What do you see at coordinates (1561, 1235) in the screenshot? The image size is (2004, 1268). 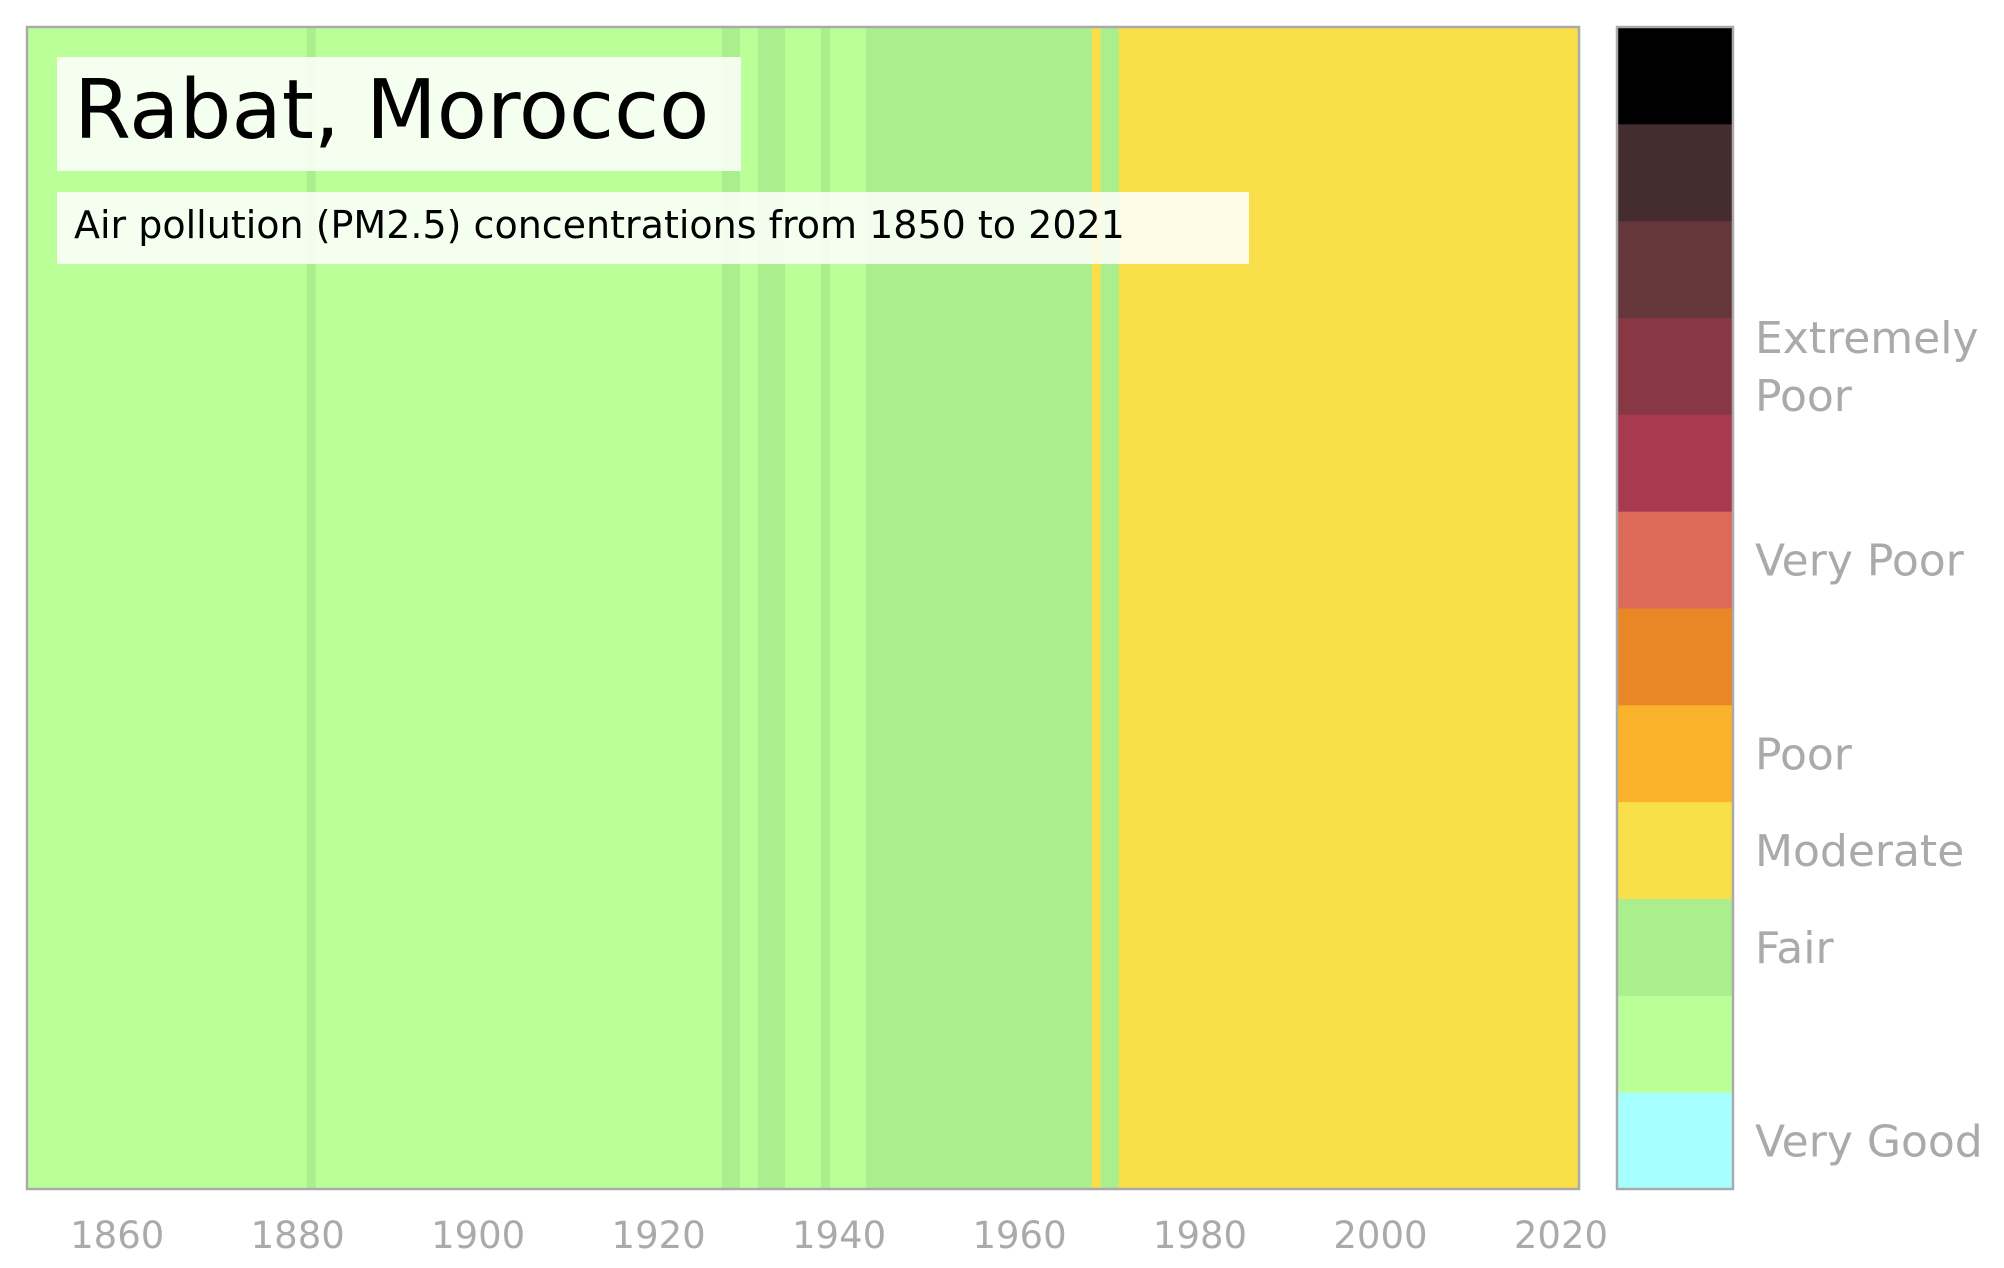 I see `x-tick-label: 2020` at bounding box center [1561, 1235].